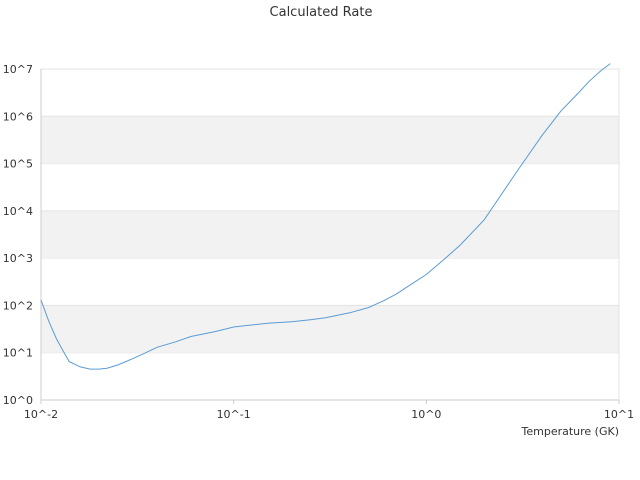 This screenshot has width=640, height=480. Describe the element at coordinates (18, 164) in the screenshot. I see `y-tick-label: 10^5` at that location.